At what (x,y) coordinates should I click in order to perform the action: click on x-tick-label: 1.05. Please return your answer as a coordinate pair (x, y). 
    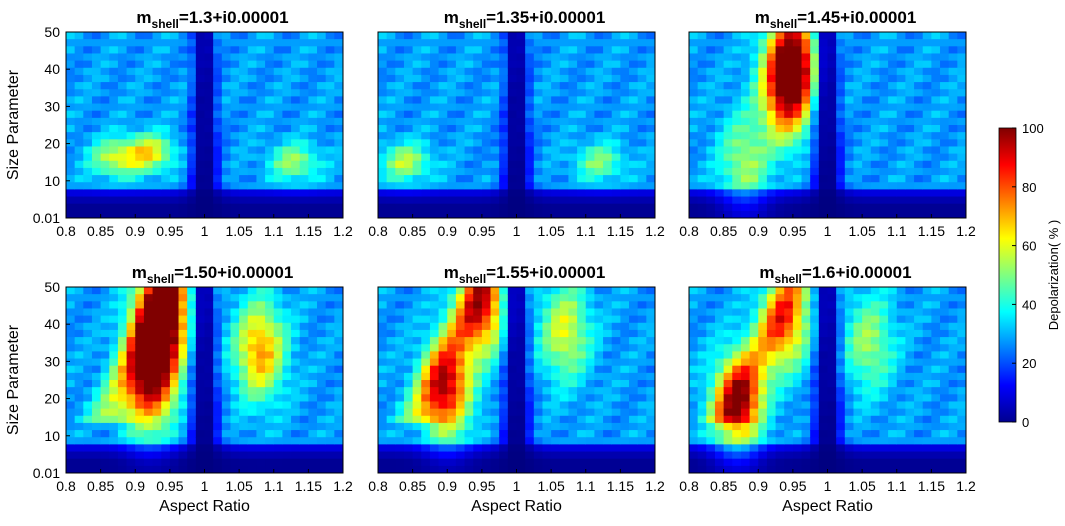
    Looking at the image, I should click on (862, 231).